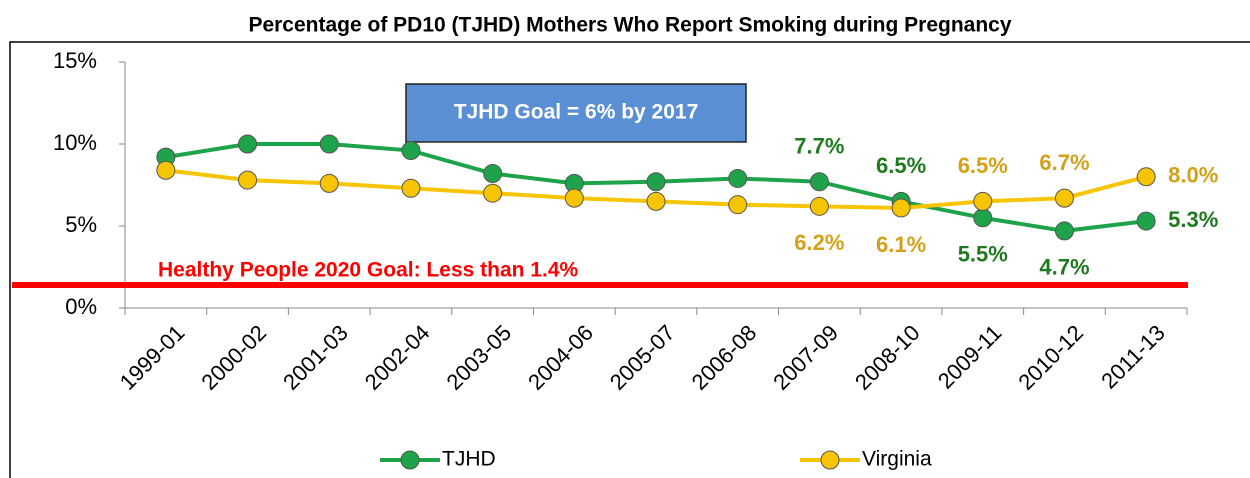  What do you see at coordinates (397, 357) in the screenshot?
I see `x-tick-label: 2002-04` at bounding box center [397, 357].